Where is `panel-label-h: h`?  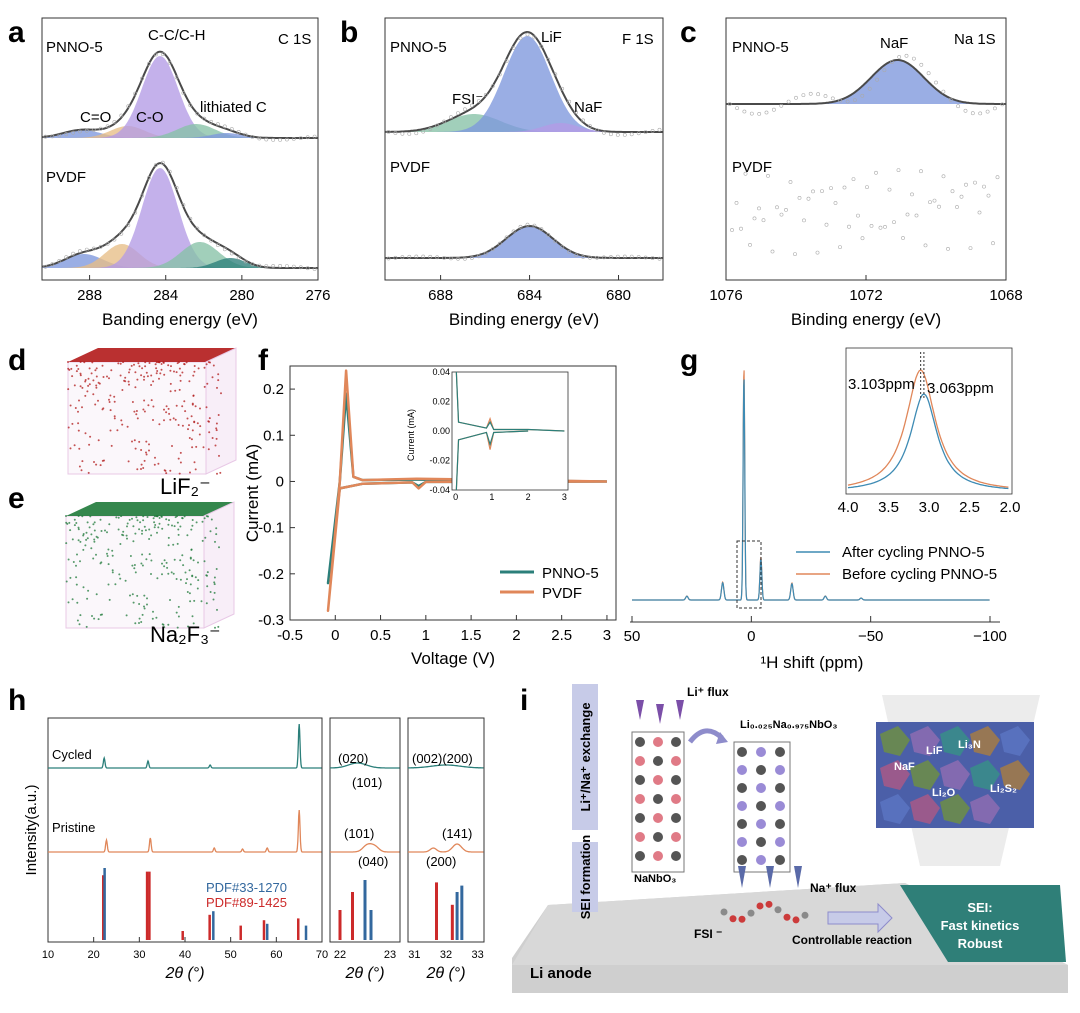
panel-label-h: h is located at coordinates (17, 700).